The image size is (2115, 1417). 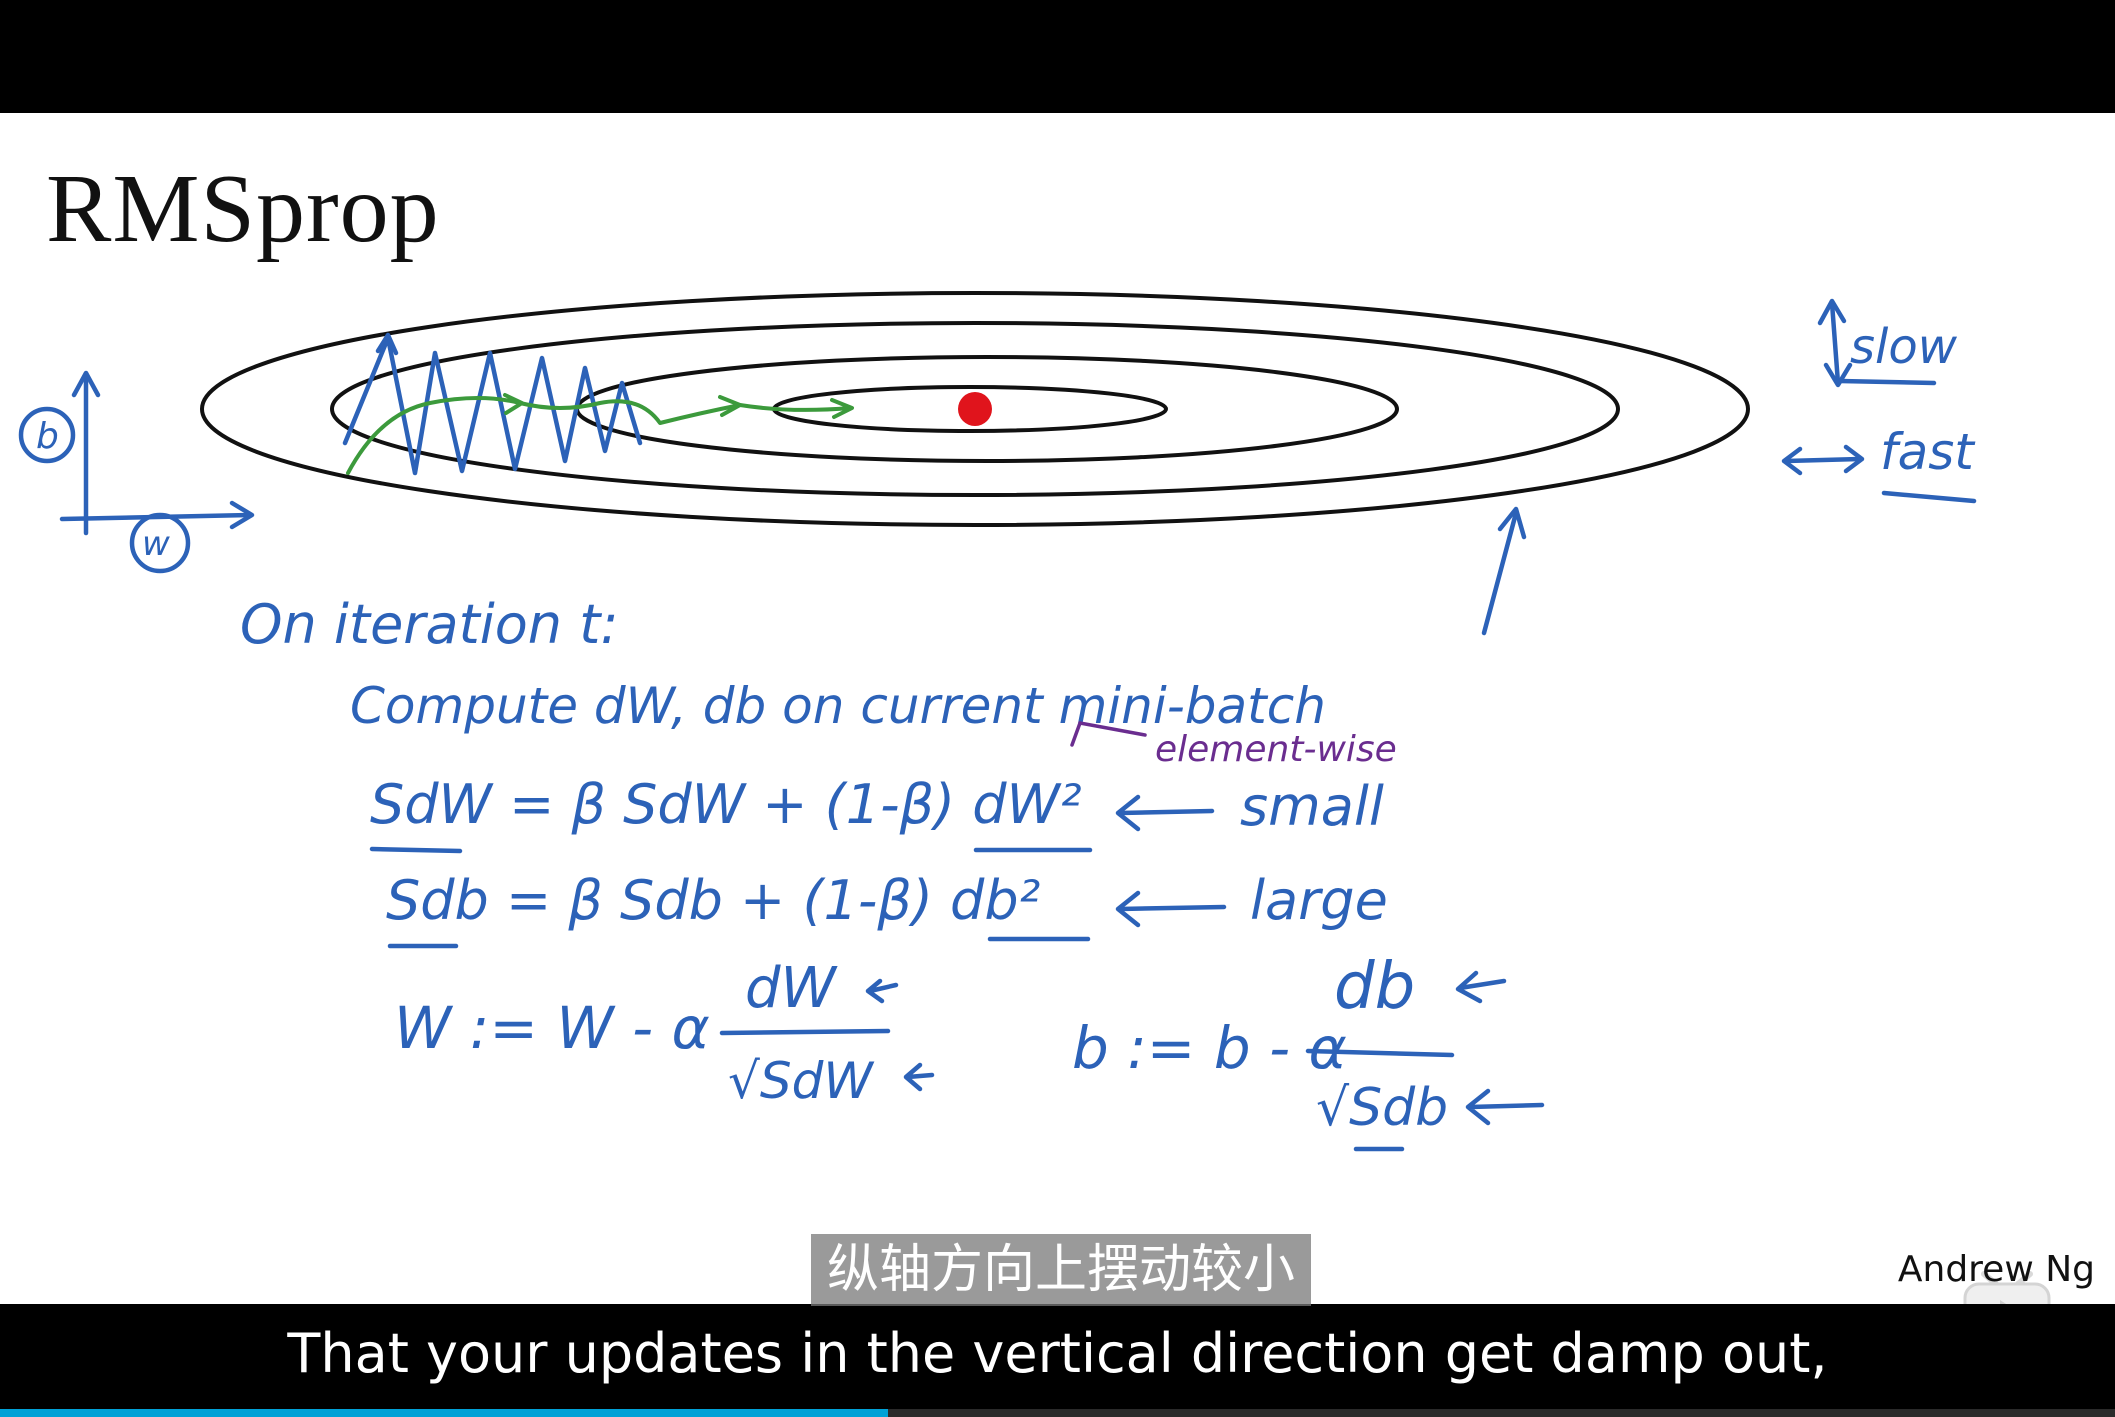 I want to click on update-w-den: √SdW, so click(x=801, y=1081).